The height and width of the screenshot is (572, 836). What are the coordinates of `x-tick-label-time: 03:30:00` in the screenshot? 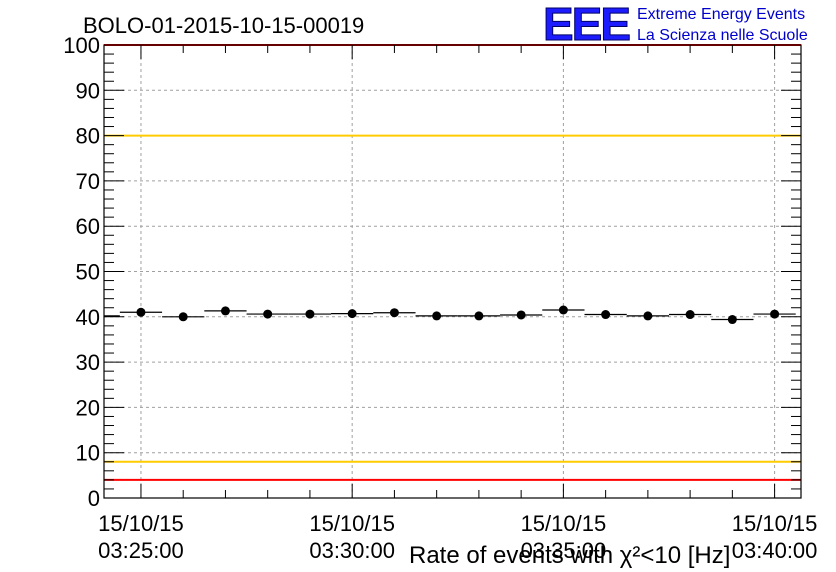 It's located at (352, 550).